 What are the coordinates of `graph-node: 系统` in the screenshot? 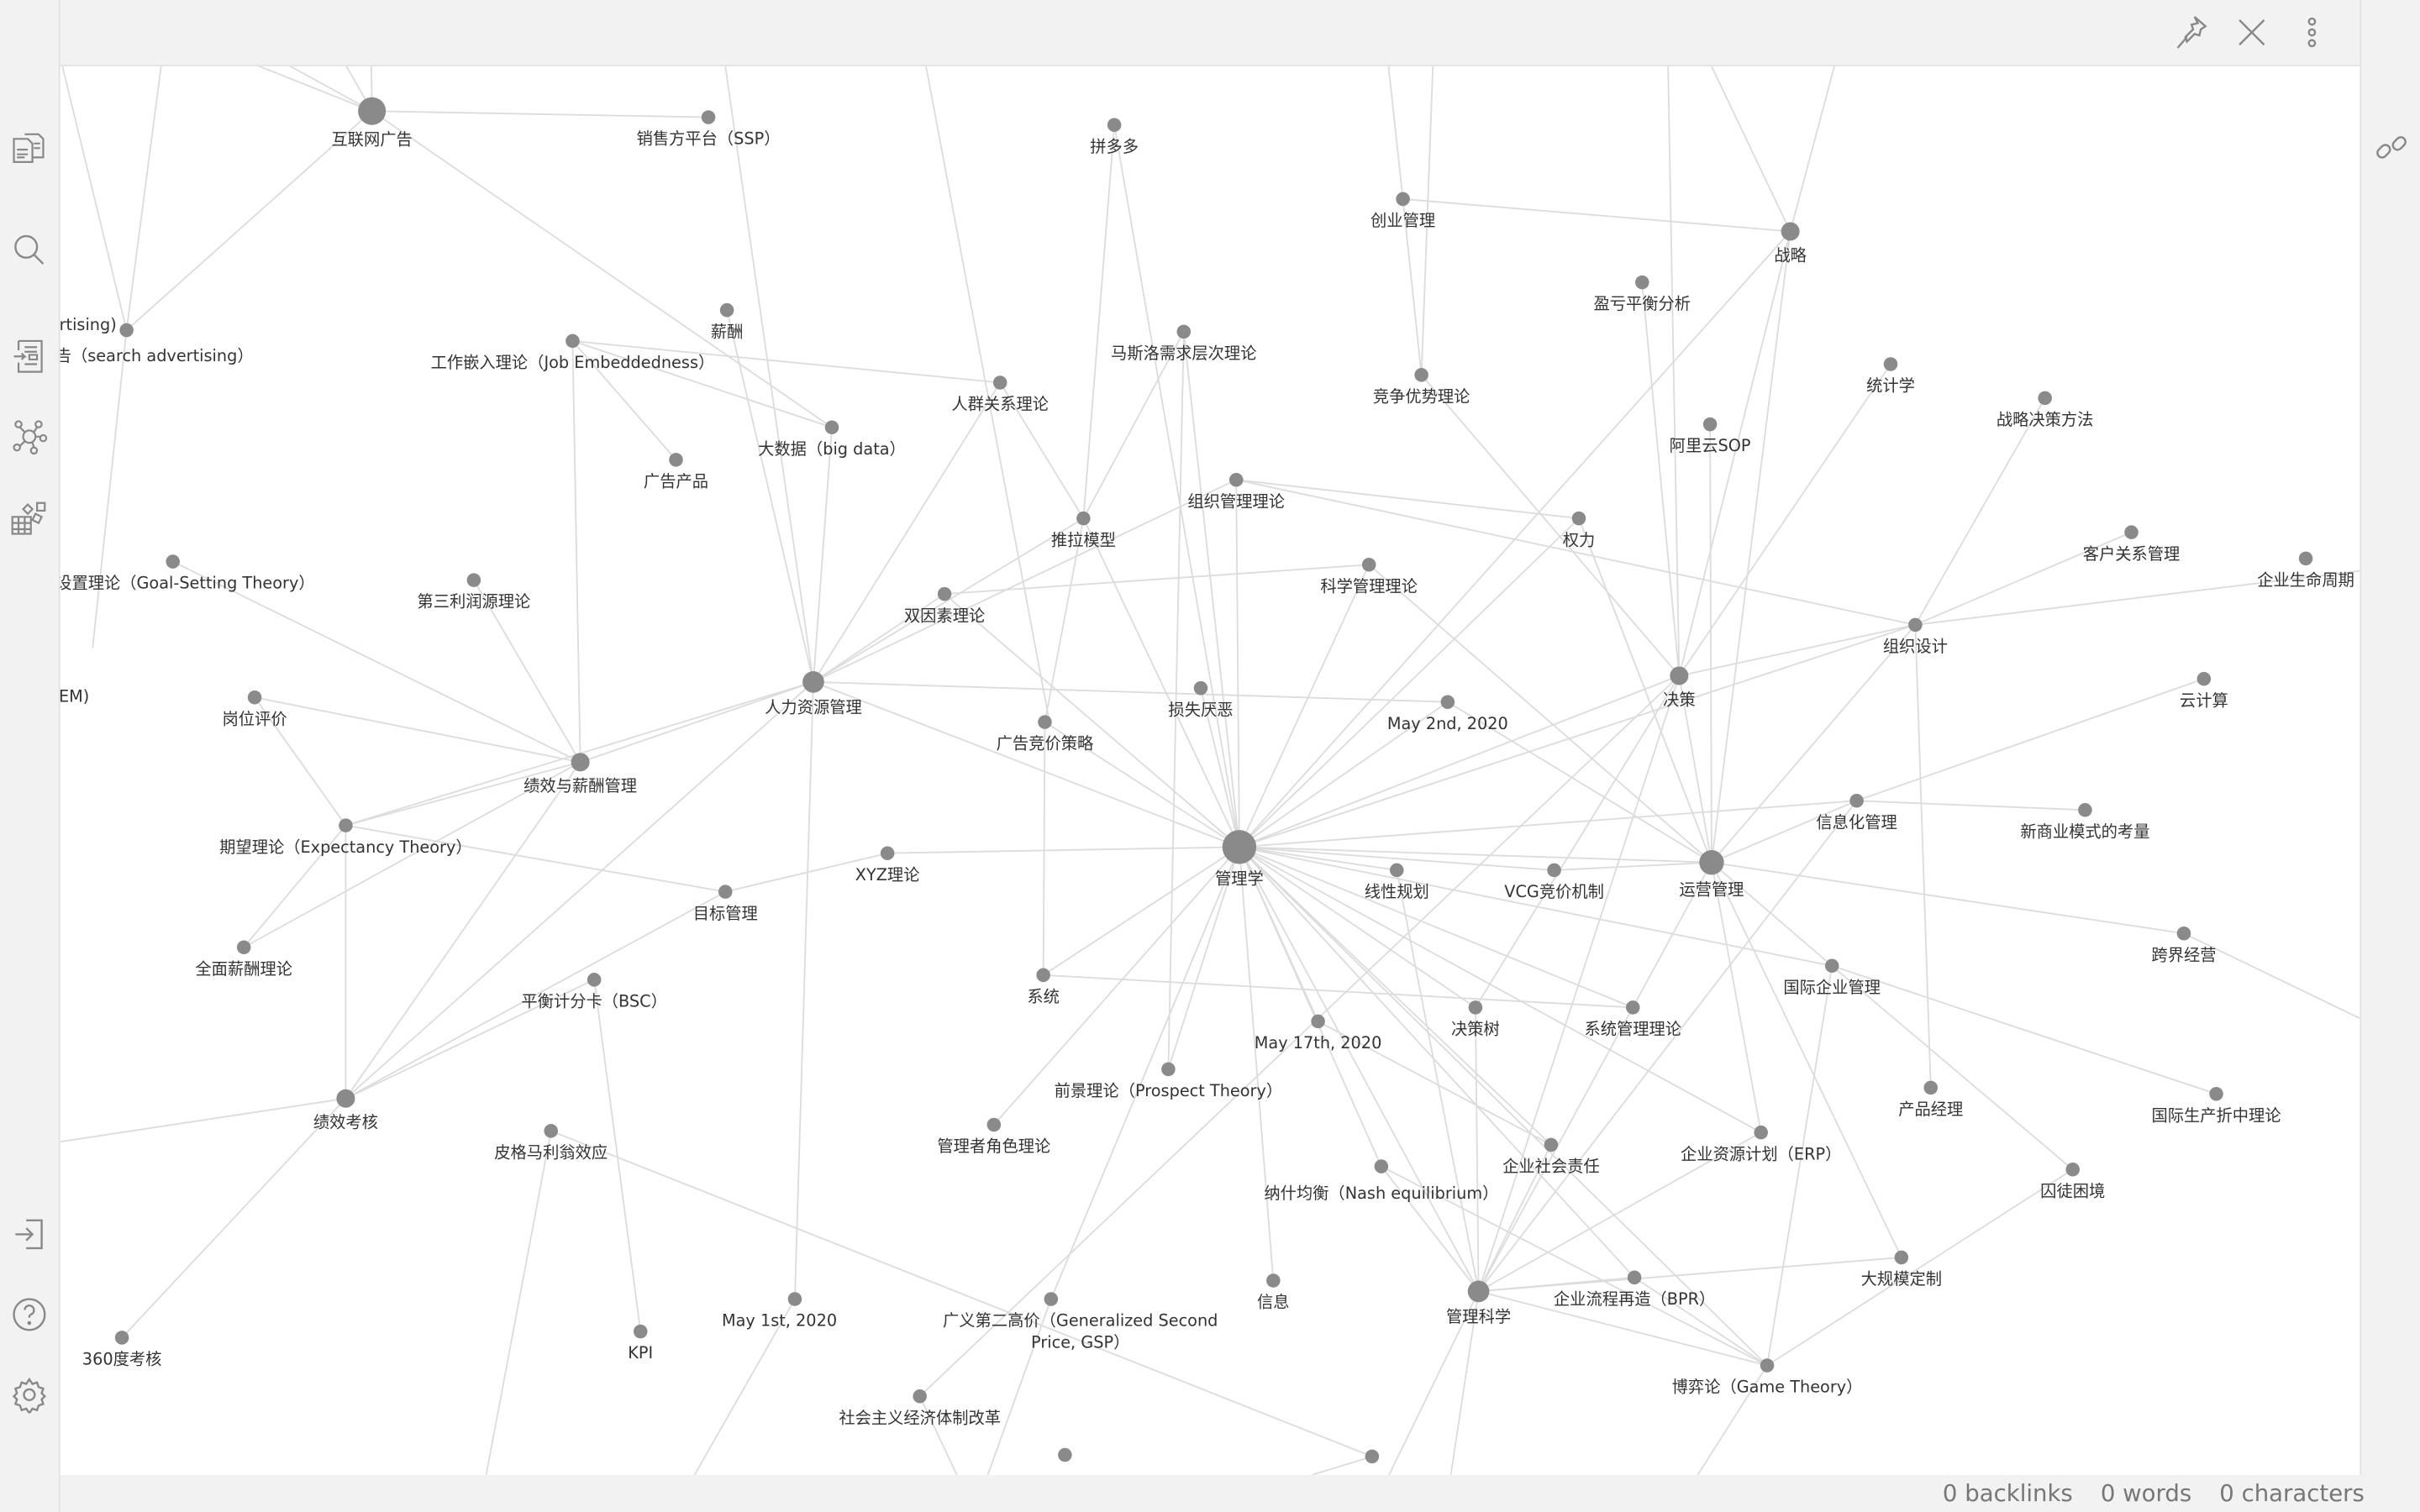 It's located at (1043, 987).